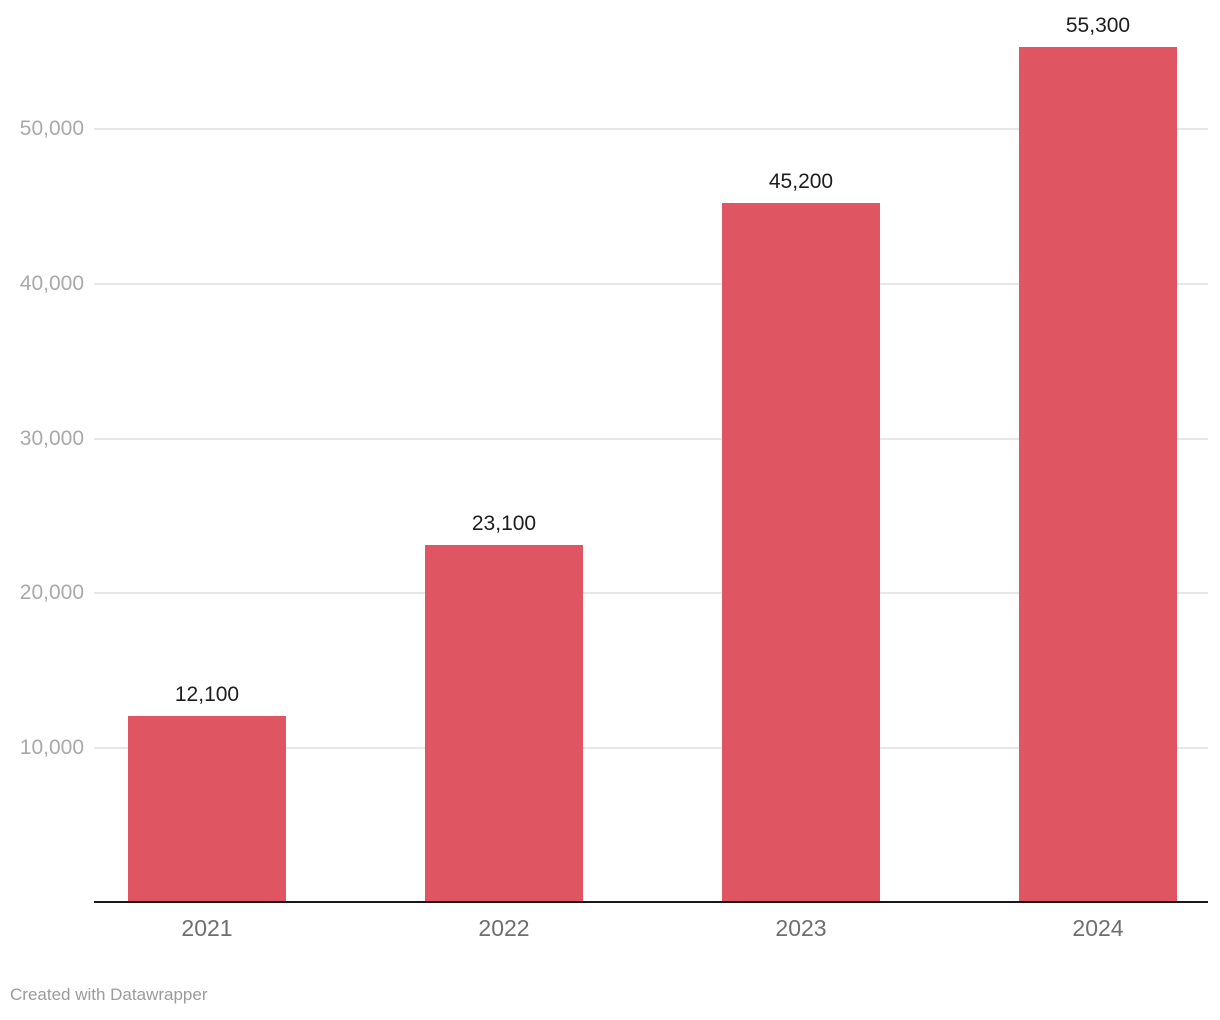 Image resolution: width=1220 pixels, height=1020 pixels. I want to click on bar-2022, so click(504, 724).